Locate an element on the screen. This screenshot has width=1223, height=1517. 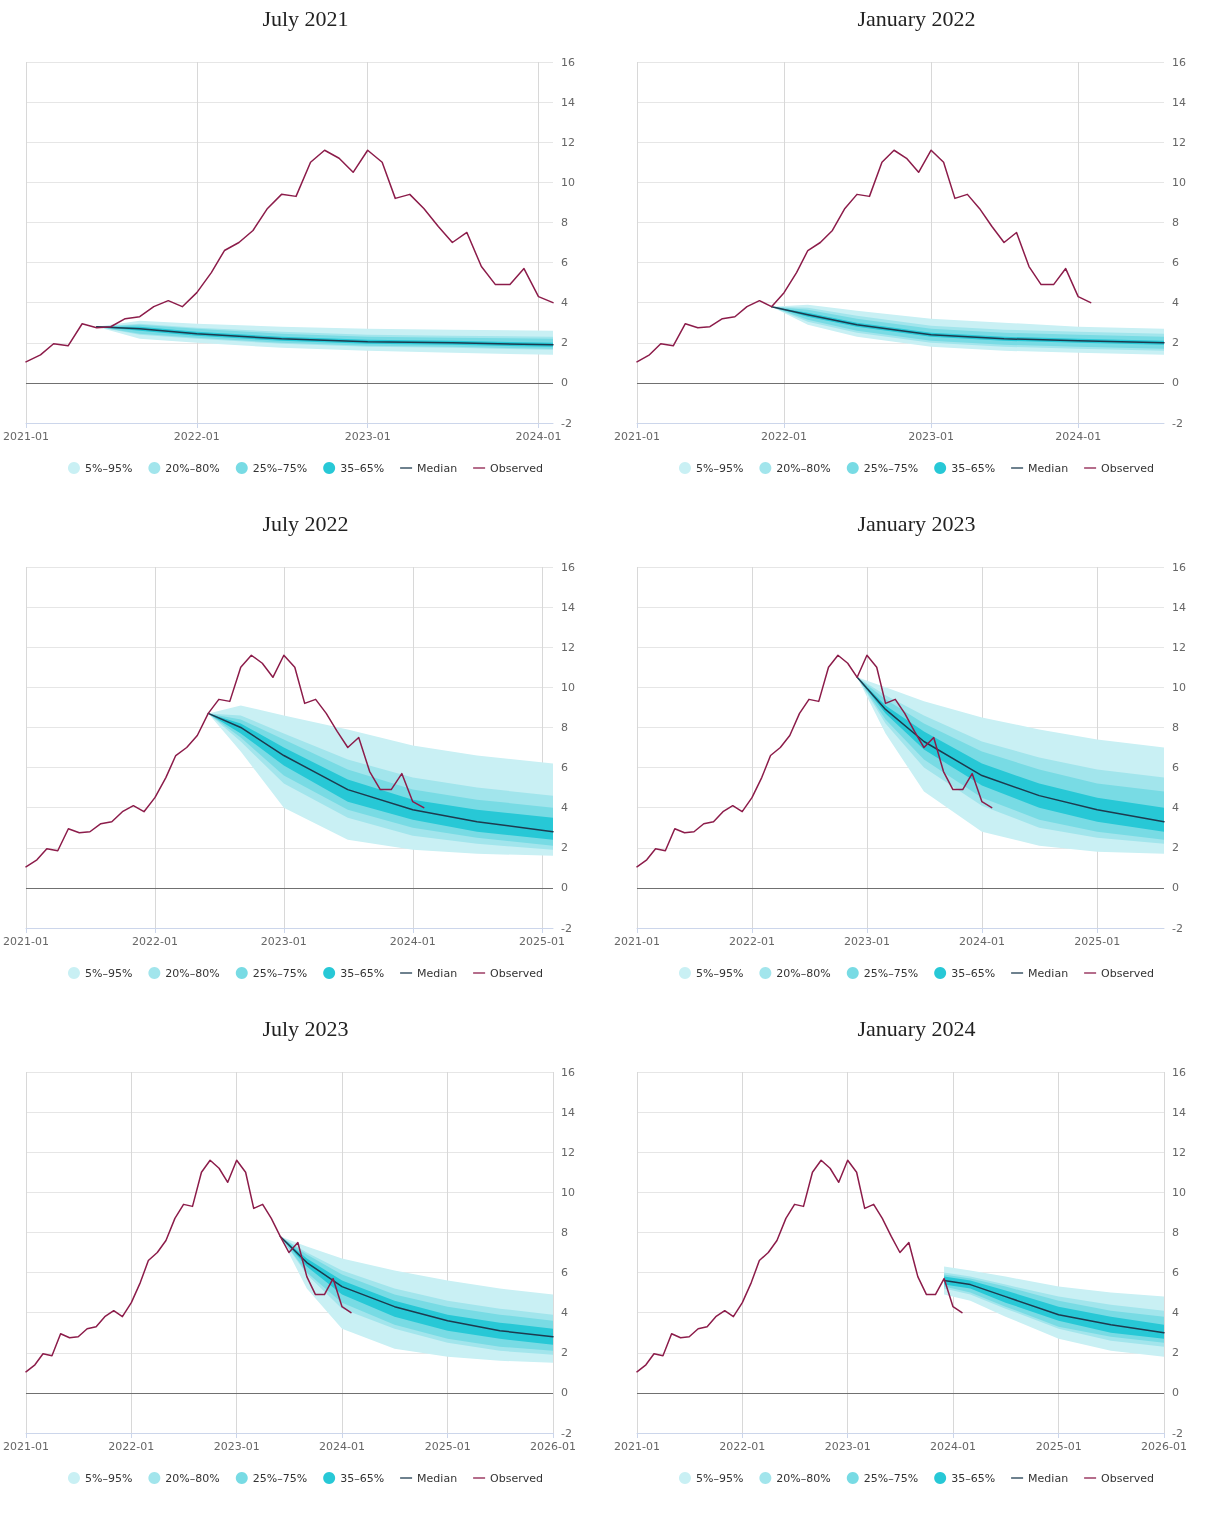
chart-title: July 2022 is located at coordinates (305, 523).